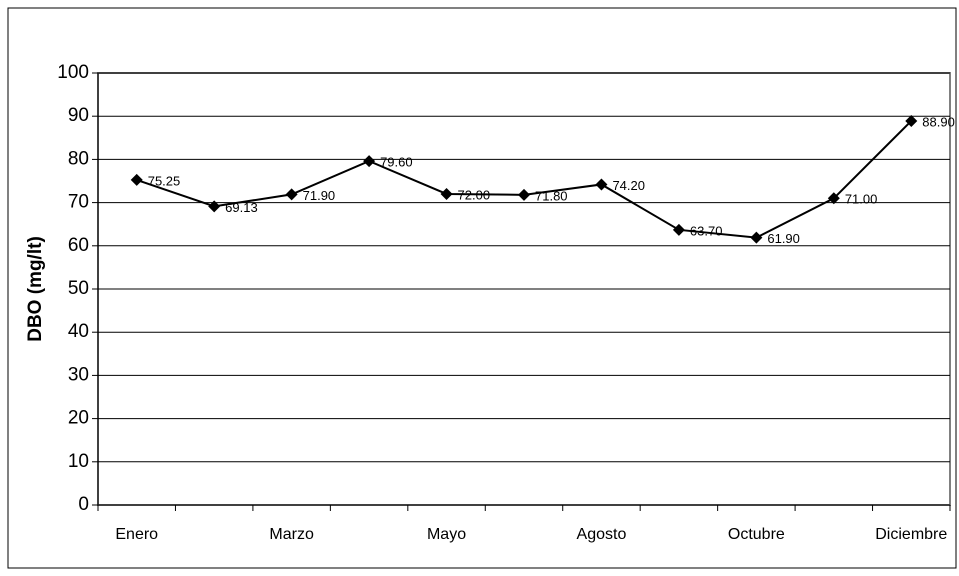 Image resolution: width=959 pixels, height=576 pixels. Describe the element at coordinates (83, 504) in the screenshot. I see `y-tick-label: 0` at that location.